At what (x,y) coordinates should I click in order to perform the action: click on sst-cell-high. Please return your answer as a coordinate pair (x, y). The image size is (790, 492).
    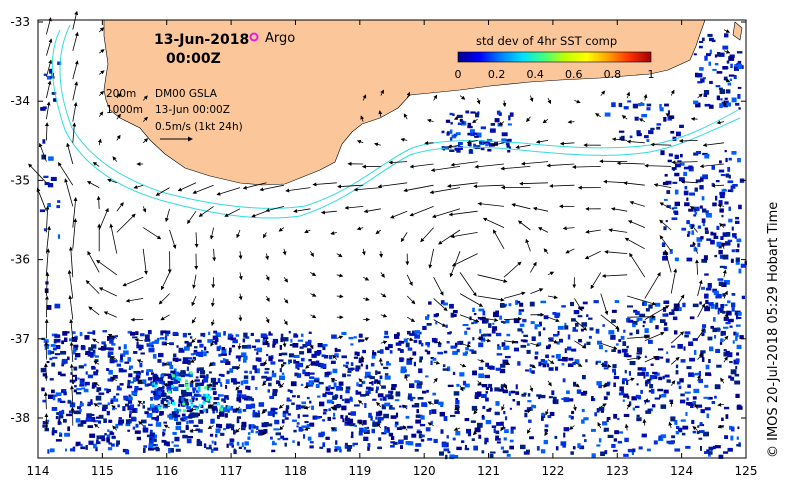
    Looking at the image, I should click on (187, 389).